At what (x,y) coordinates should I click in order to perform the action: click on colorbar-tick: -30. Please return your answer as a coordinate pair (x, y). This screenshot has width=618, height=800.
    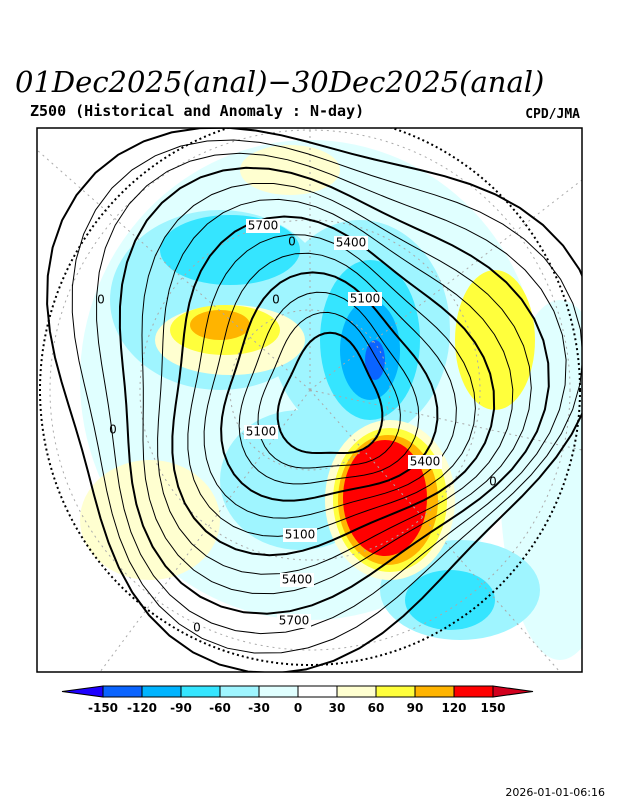
    Looking at the image, I should click on (259, 708).